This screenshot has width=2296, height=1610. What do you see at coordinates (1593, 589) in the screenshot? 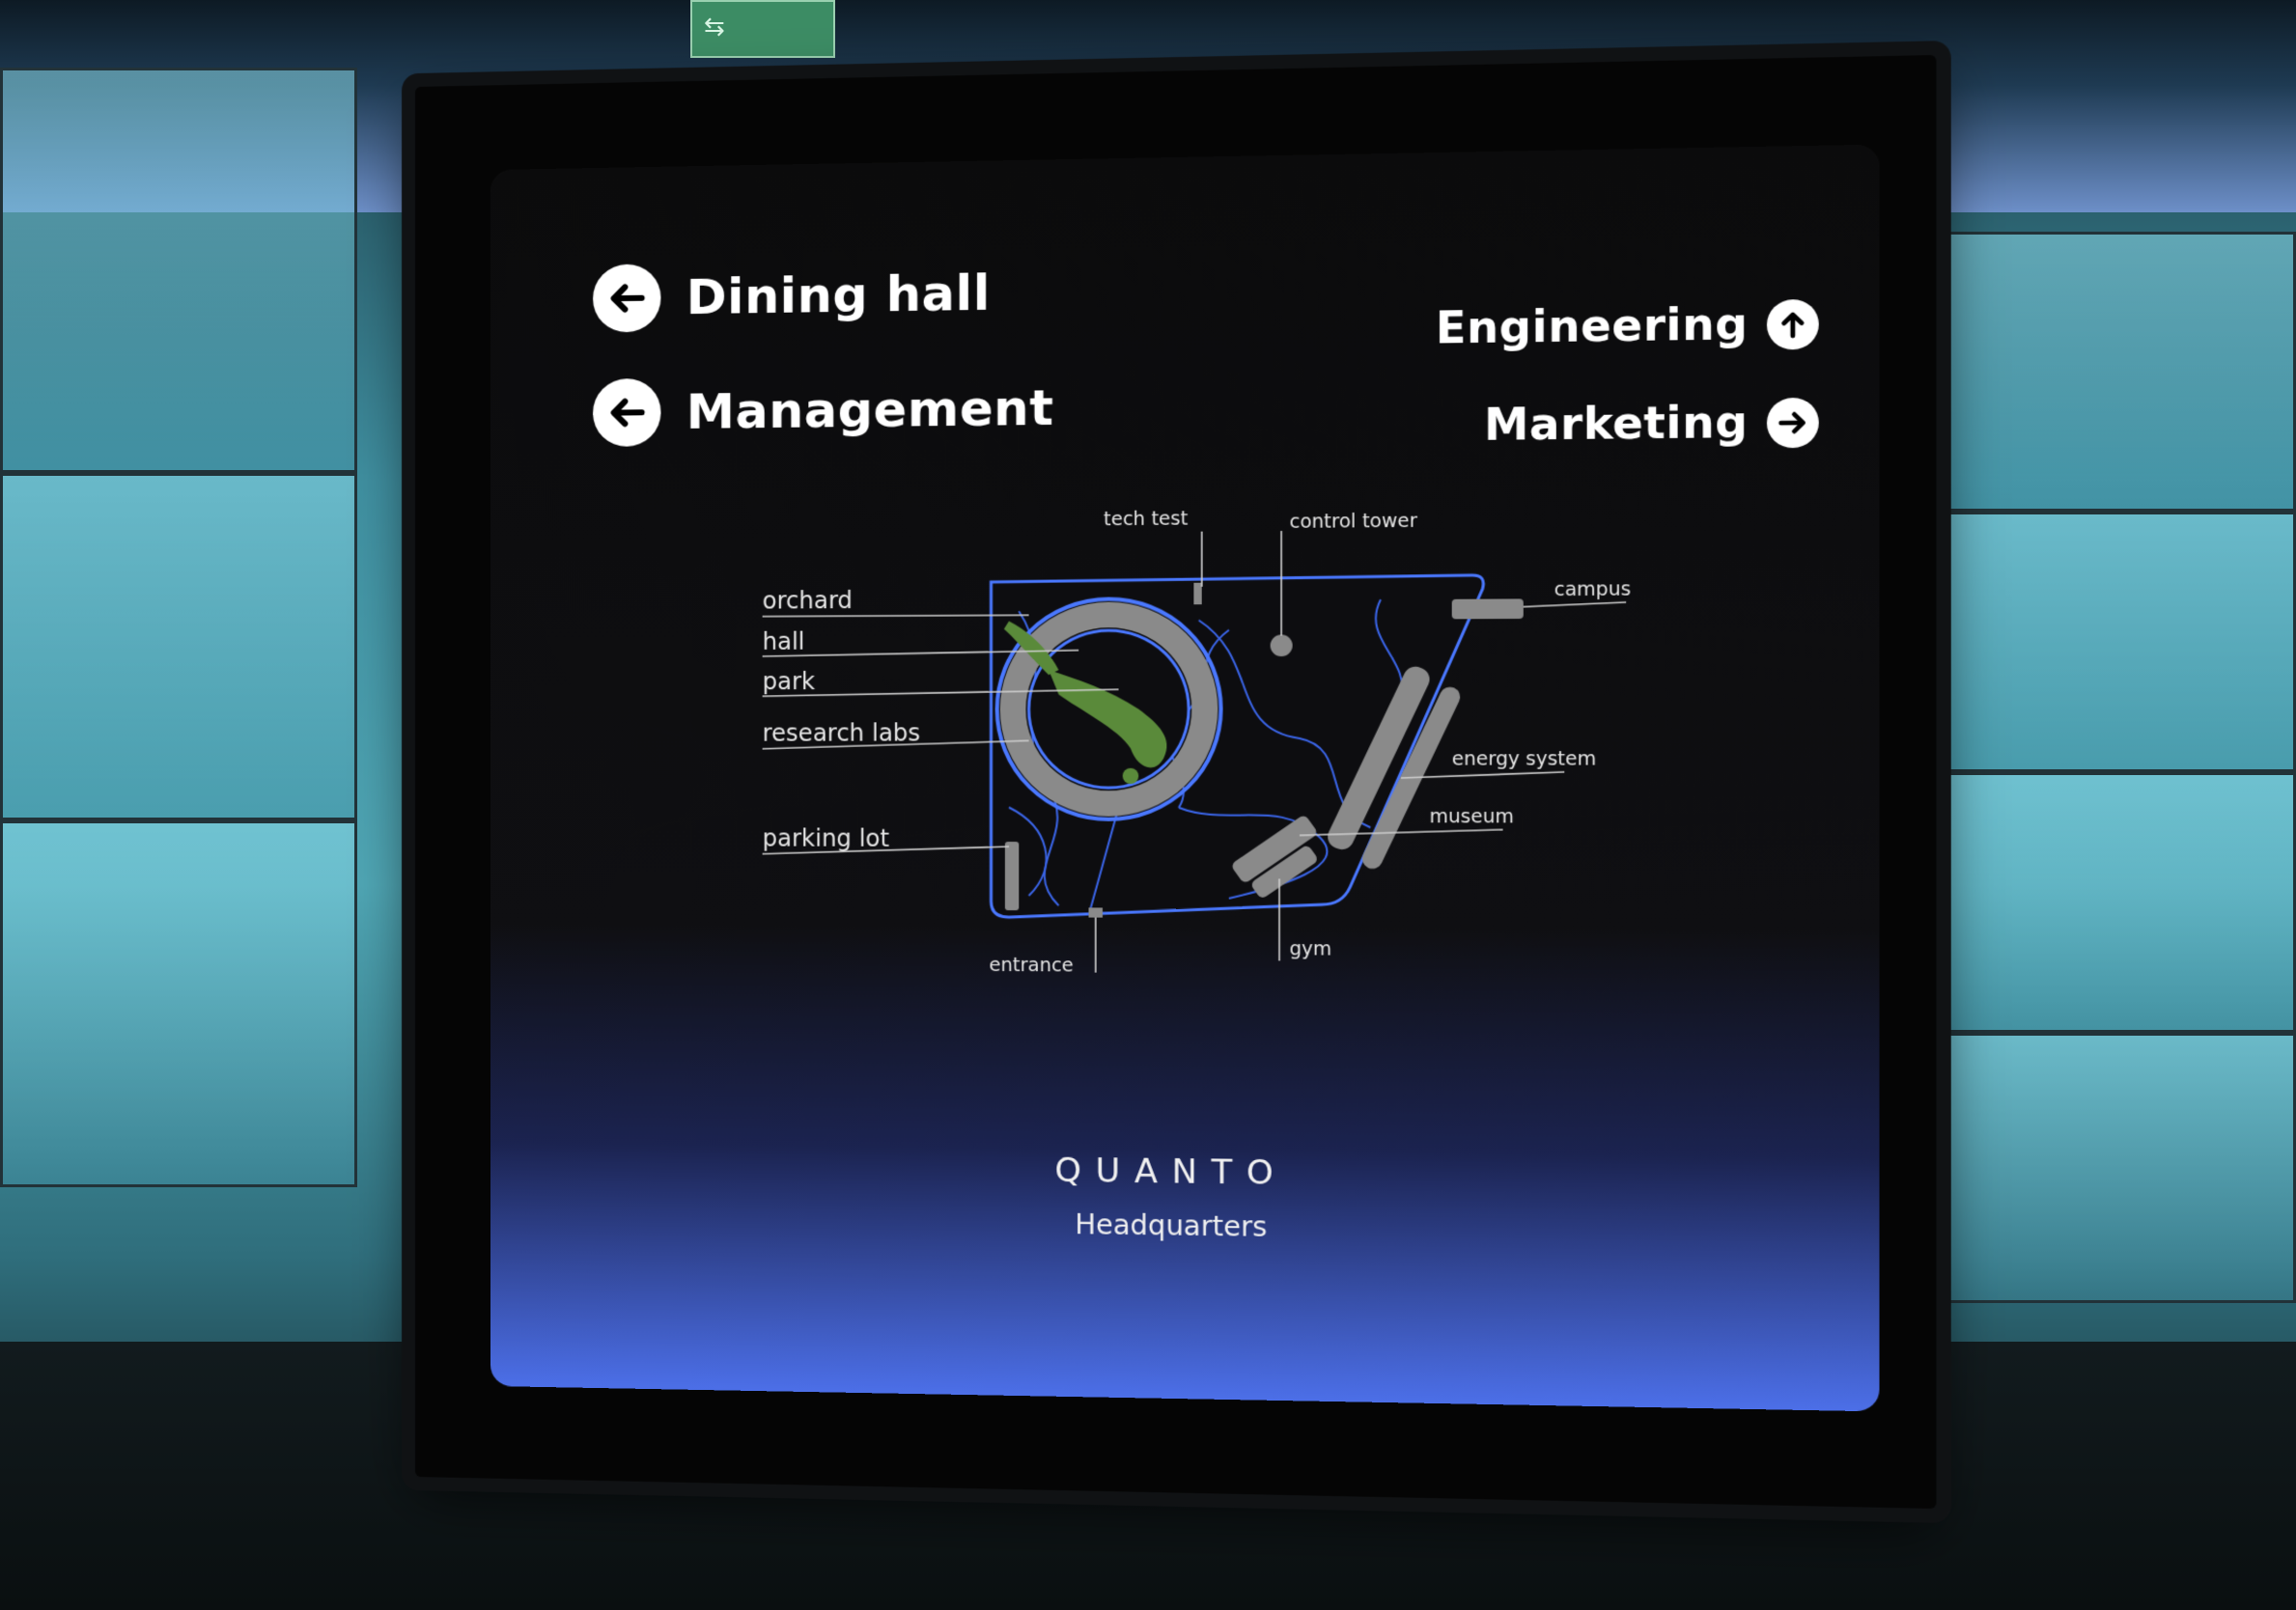
I see `label-campus: campus` at bounding box center [1593, 589].